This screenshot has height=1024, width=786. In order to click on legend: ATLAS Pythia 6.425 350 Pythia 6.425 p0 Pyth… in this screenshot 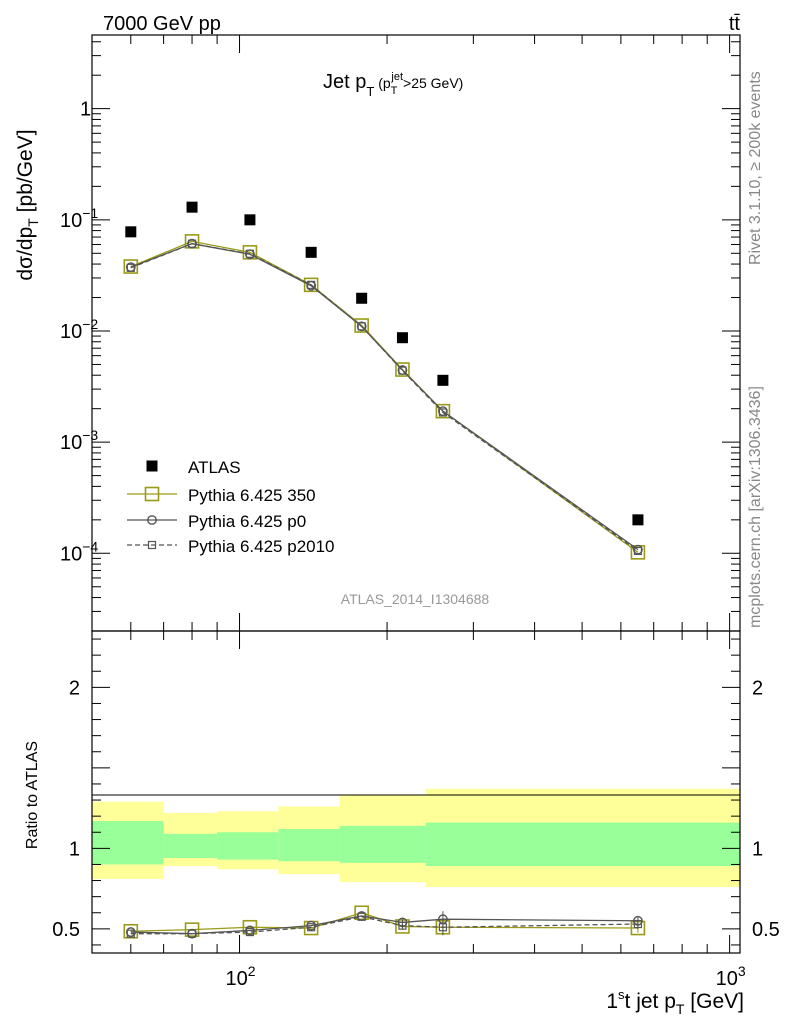, I will do `click(231, 507)`.